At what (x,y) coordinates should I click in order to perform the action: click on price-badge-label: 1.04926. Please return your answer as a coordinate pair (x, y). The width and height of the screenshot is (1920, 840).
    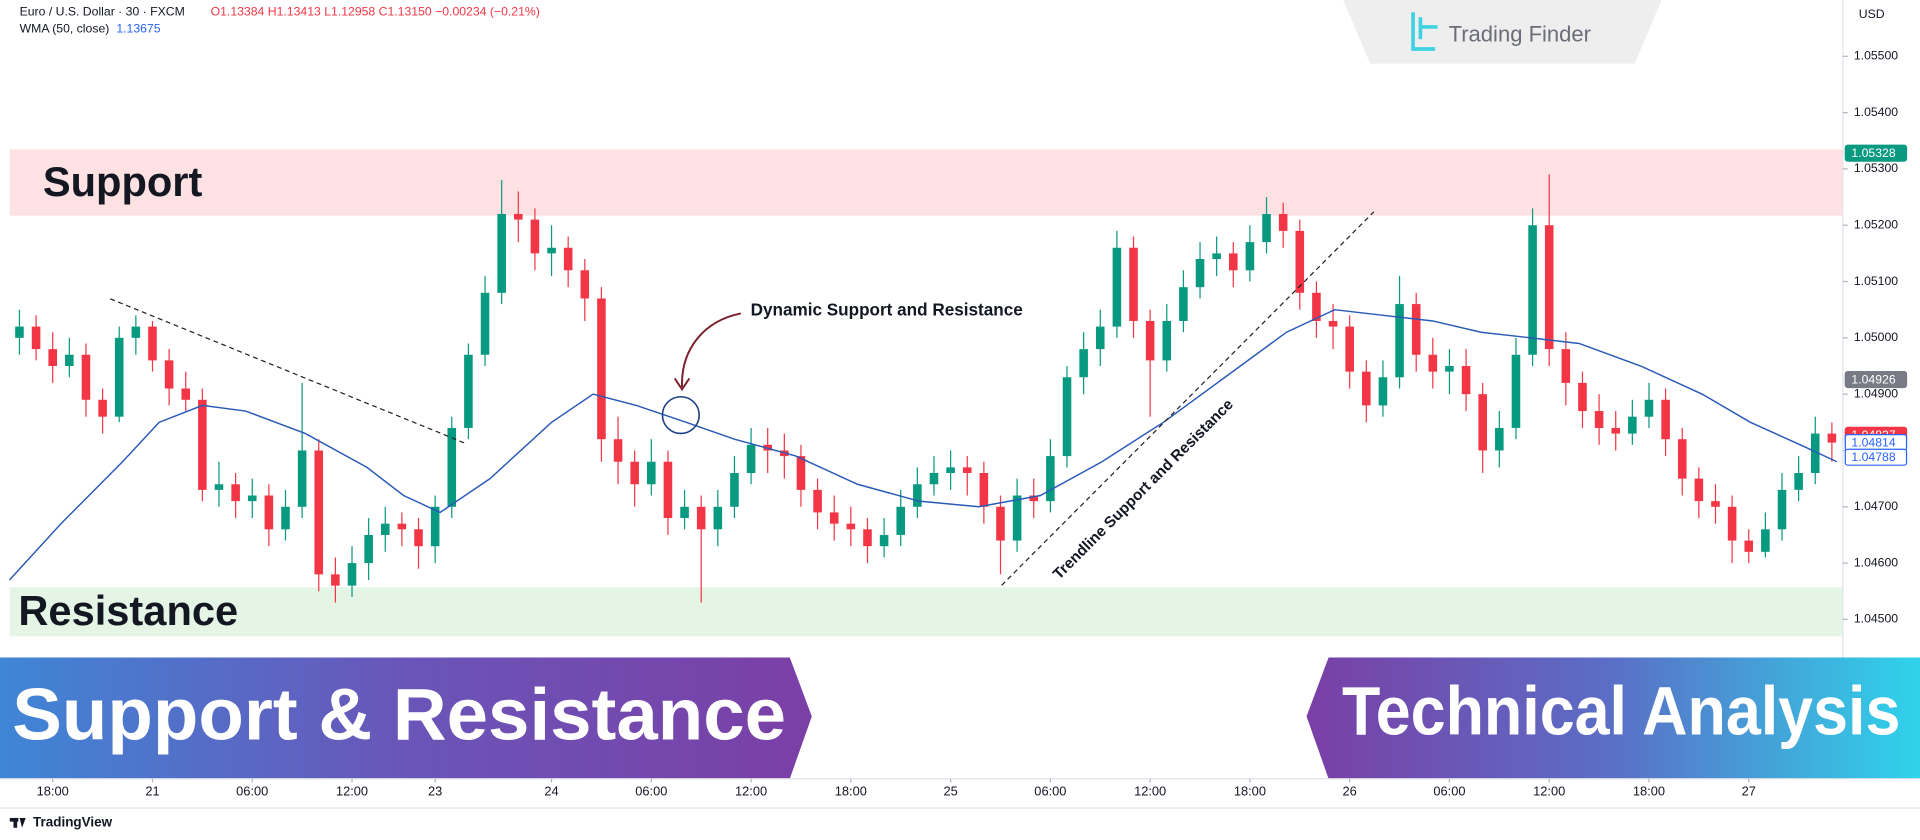
    Looking at the image, I should click on (1873, 379).